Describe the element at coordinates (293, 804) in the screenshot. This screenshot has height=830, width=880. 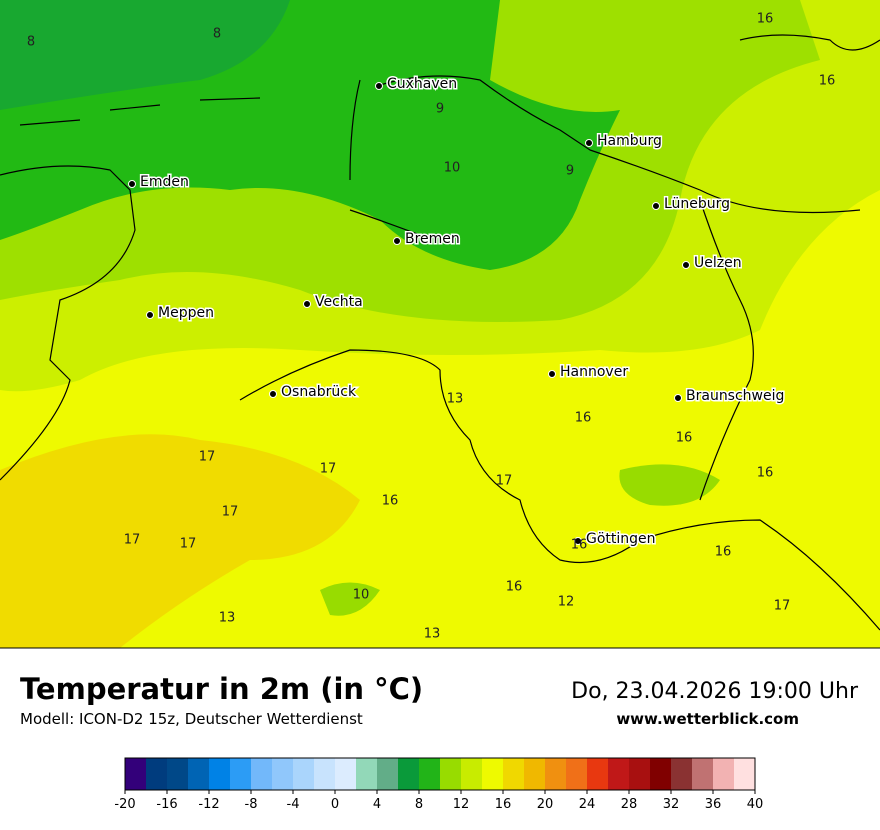
I see `legend-tick-label: -4` at that location.